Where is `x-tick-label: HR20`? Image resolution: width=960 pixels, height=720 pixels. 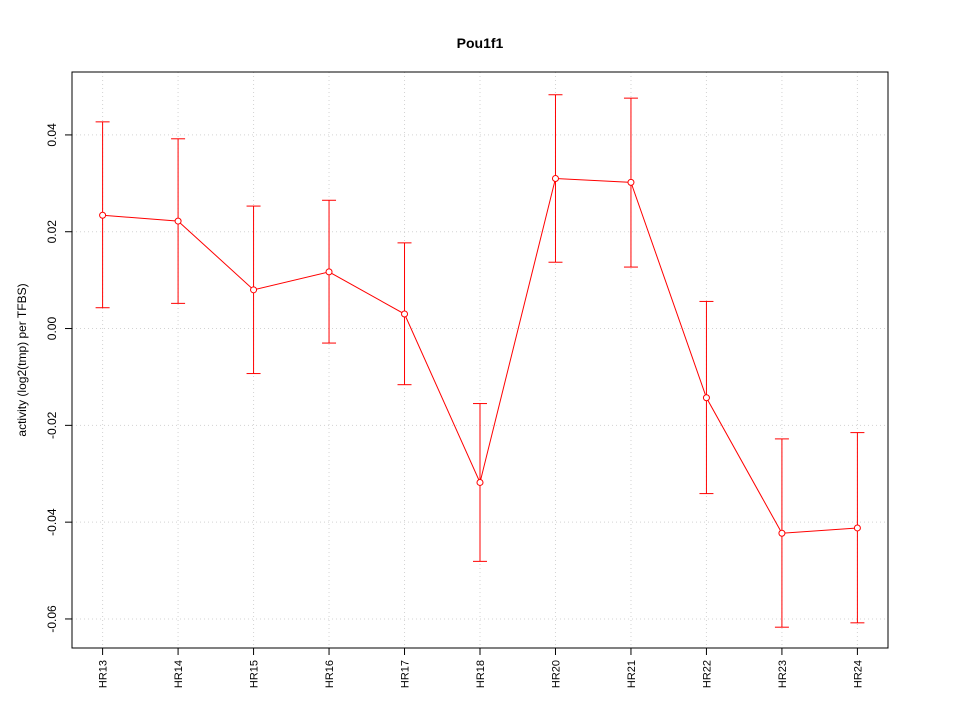 x-tick-label: HR20 is located at coordinates (556, 674).